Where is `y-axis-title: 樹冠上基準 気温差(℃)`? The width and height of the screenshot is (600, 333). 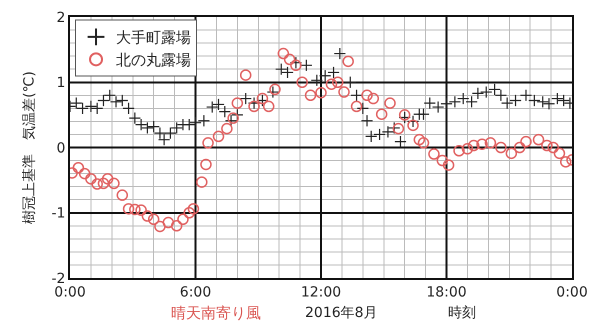 y-axis-title: 樹冠上基準 気温差(℃) is located at coordinates (30, 147).